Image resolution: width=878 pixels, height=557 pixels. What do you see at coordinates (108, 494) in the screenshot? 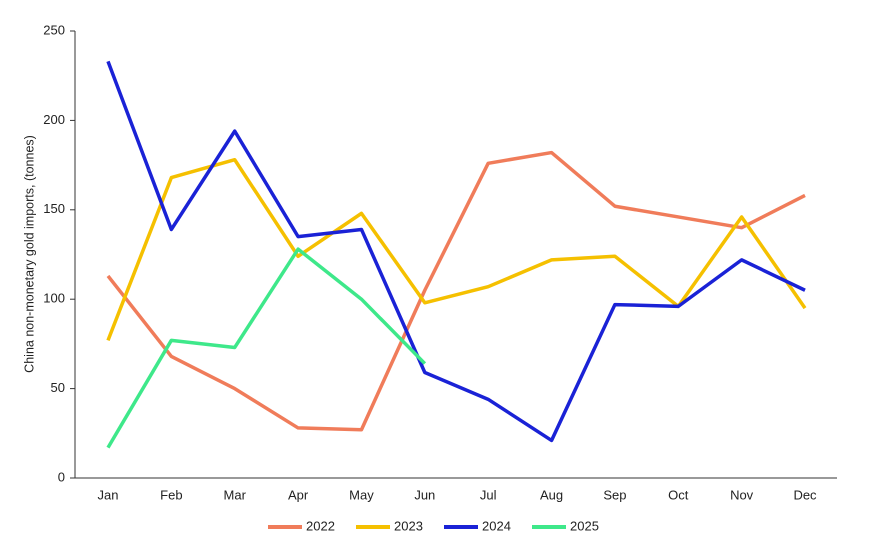
I see `x-tick-label: Jan` at bounding box center [108, 494].